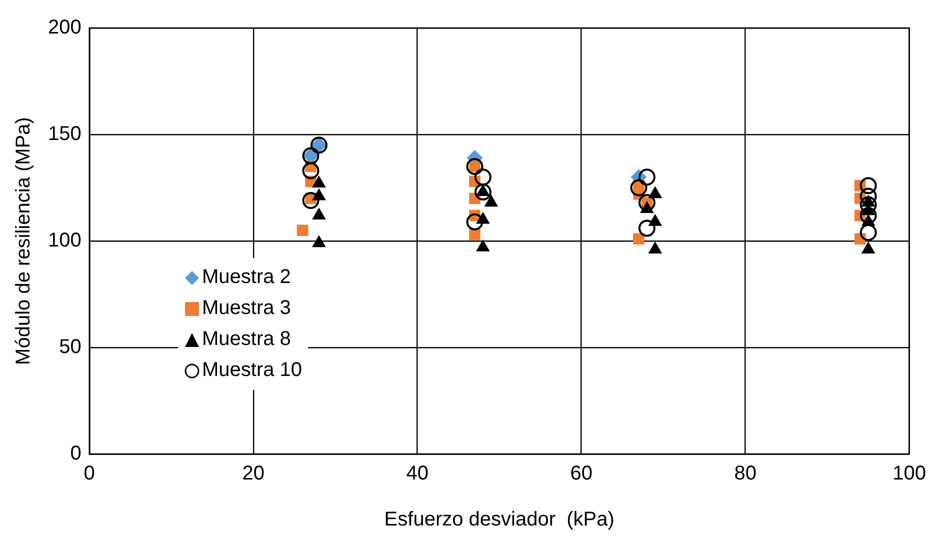  What do you see at coordinates (246, 277) in the screenshot?
I see `legend-label: Muestra 2` at bounding box center [246, 277].